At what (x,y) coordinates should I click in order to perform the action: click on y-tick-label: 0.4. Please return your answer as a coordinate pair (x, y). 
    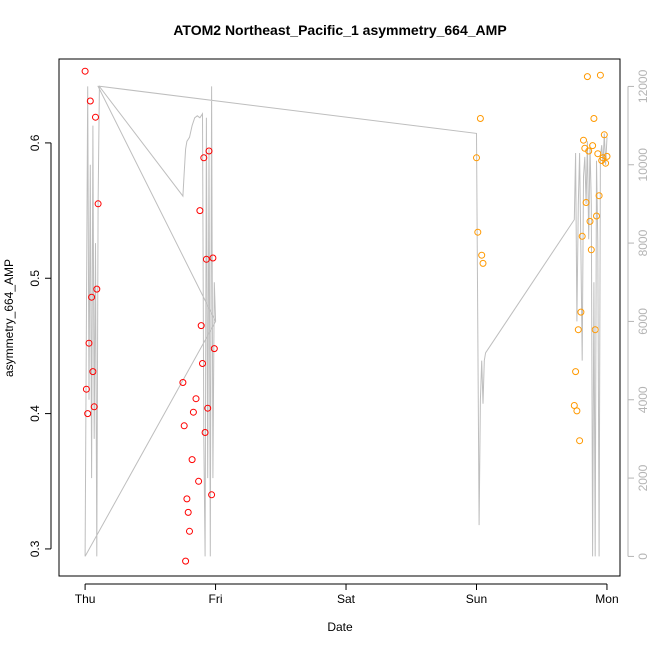
    Looking at the image, I should click on (35, 413).